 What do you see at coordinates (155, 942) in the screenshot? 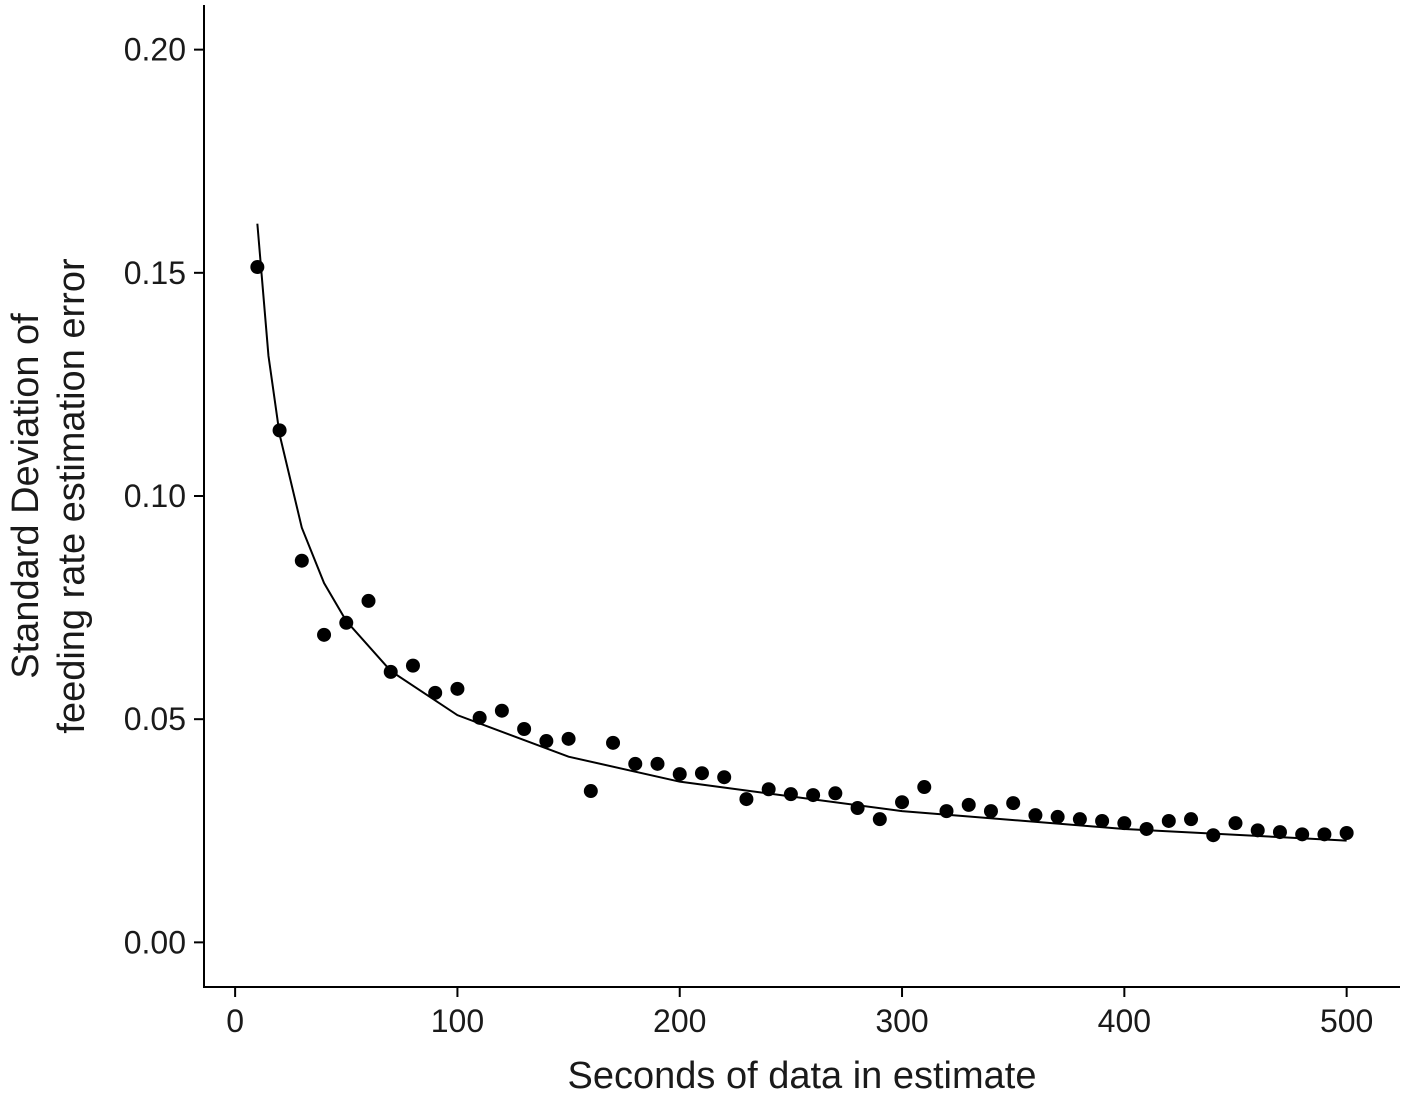
I see `y-tick-label: 0.00` at bounding box center [155, 942].